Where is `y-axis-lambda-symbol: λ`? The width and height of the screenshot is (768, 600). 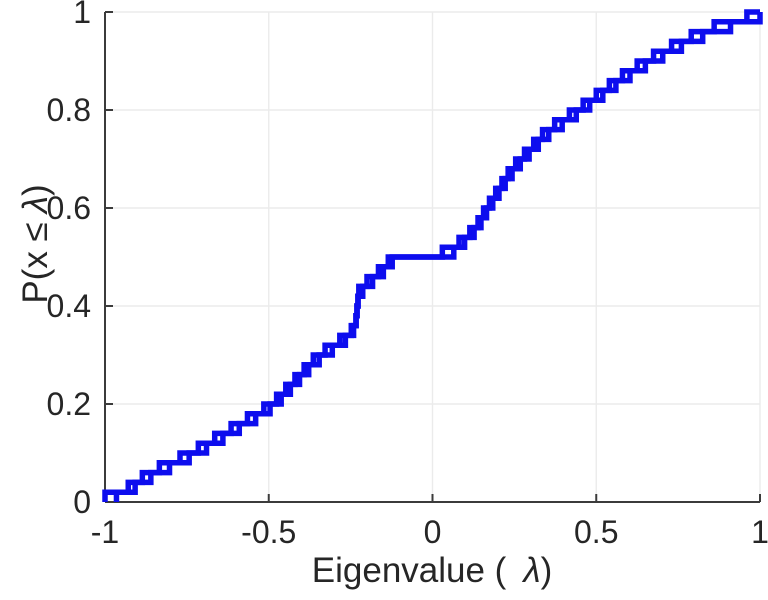 y-axis-lambda-symbol: λ is located at coordinates (35, 204).